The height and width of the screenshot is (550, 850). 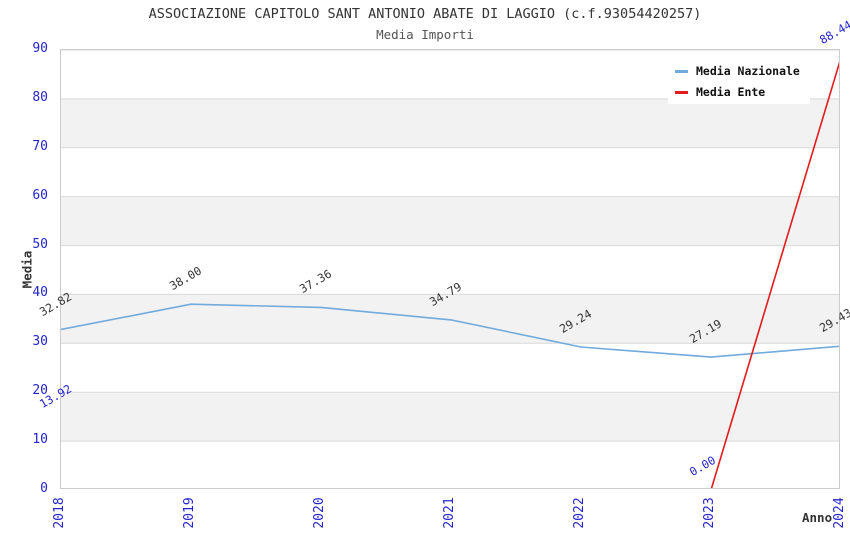 What do you see at coordinates (839, 513) in the screenshot?
I see `x-tick-label: 2024` at bounding box center [839, 513].